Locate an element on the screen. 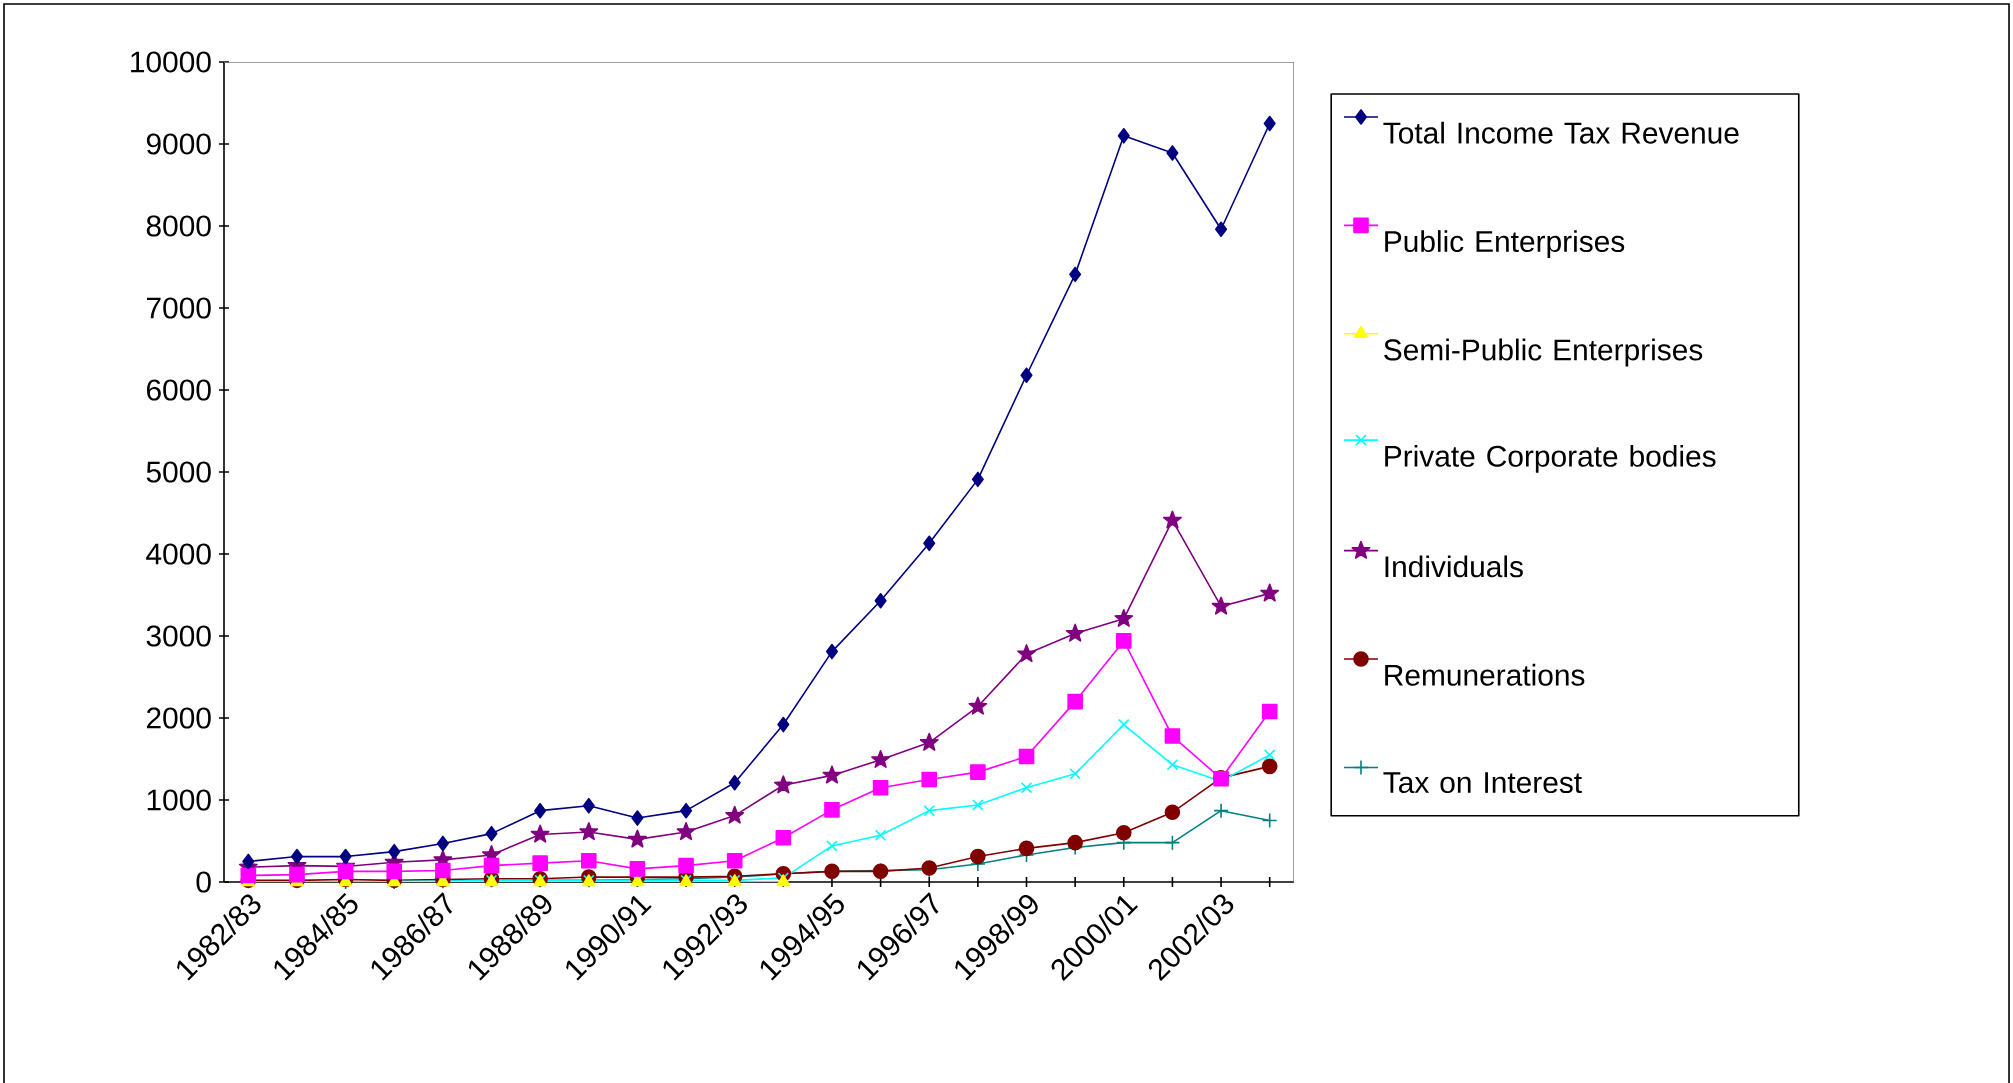  y-tick-label: 0 is located at coordinates (203, 882).